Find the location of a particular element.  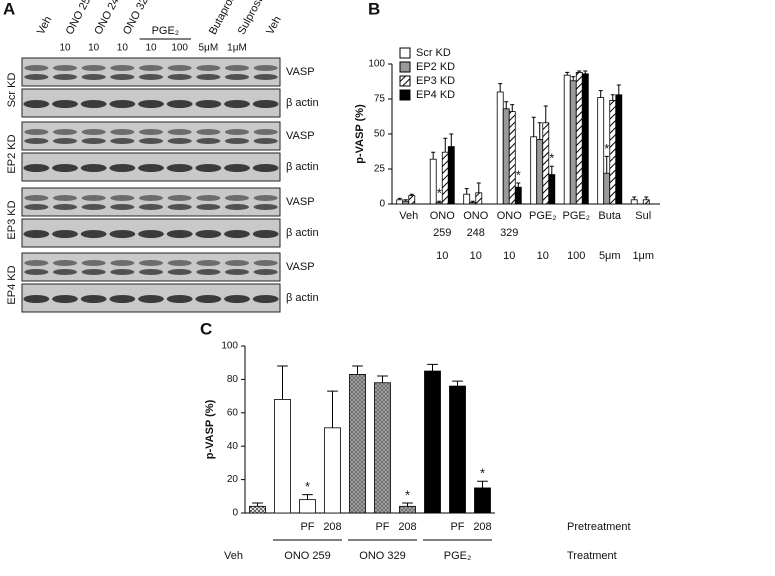

lane-label: PGE₂ is located at coordinates (166, 31).